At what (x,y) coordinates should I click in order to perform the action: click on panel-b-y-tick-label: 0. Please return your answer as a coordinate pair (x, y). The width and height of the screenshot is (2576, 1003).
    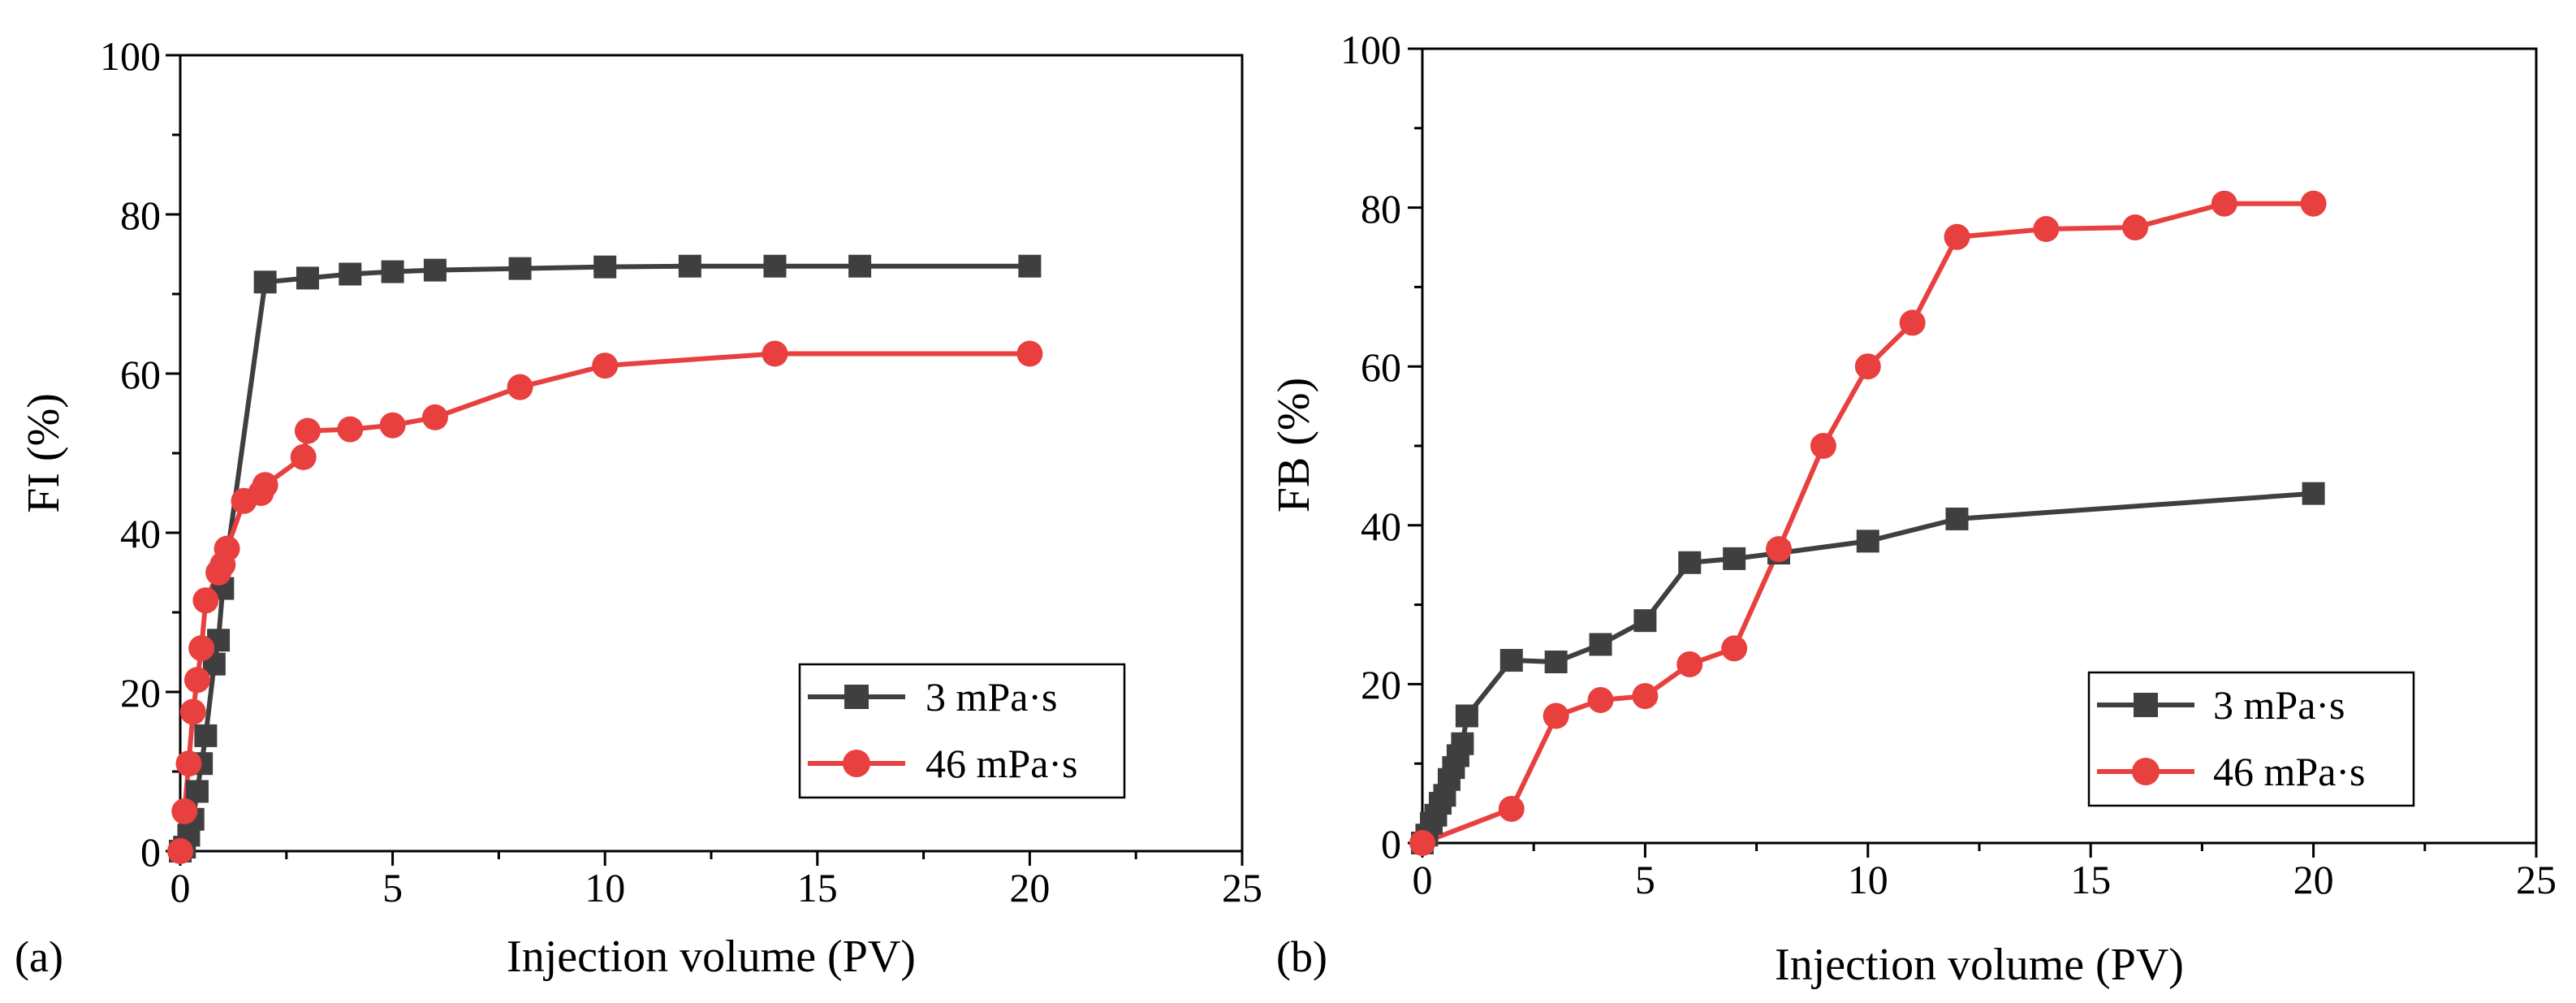
    Looking at the image, I should click on (1391, 844).